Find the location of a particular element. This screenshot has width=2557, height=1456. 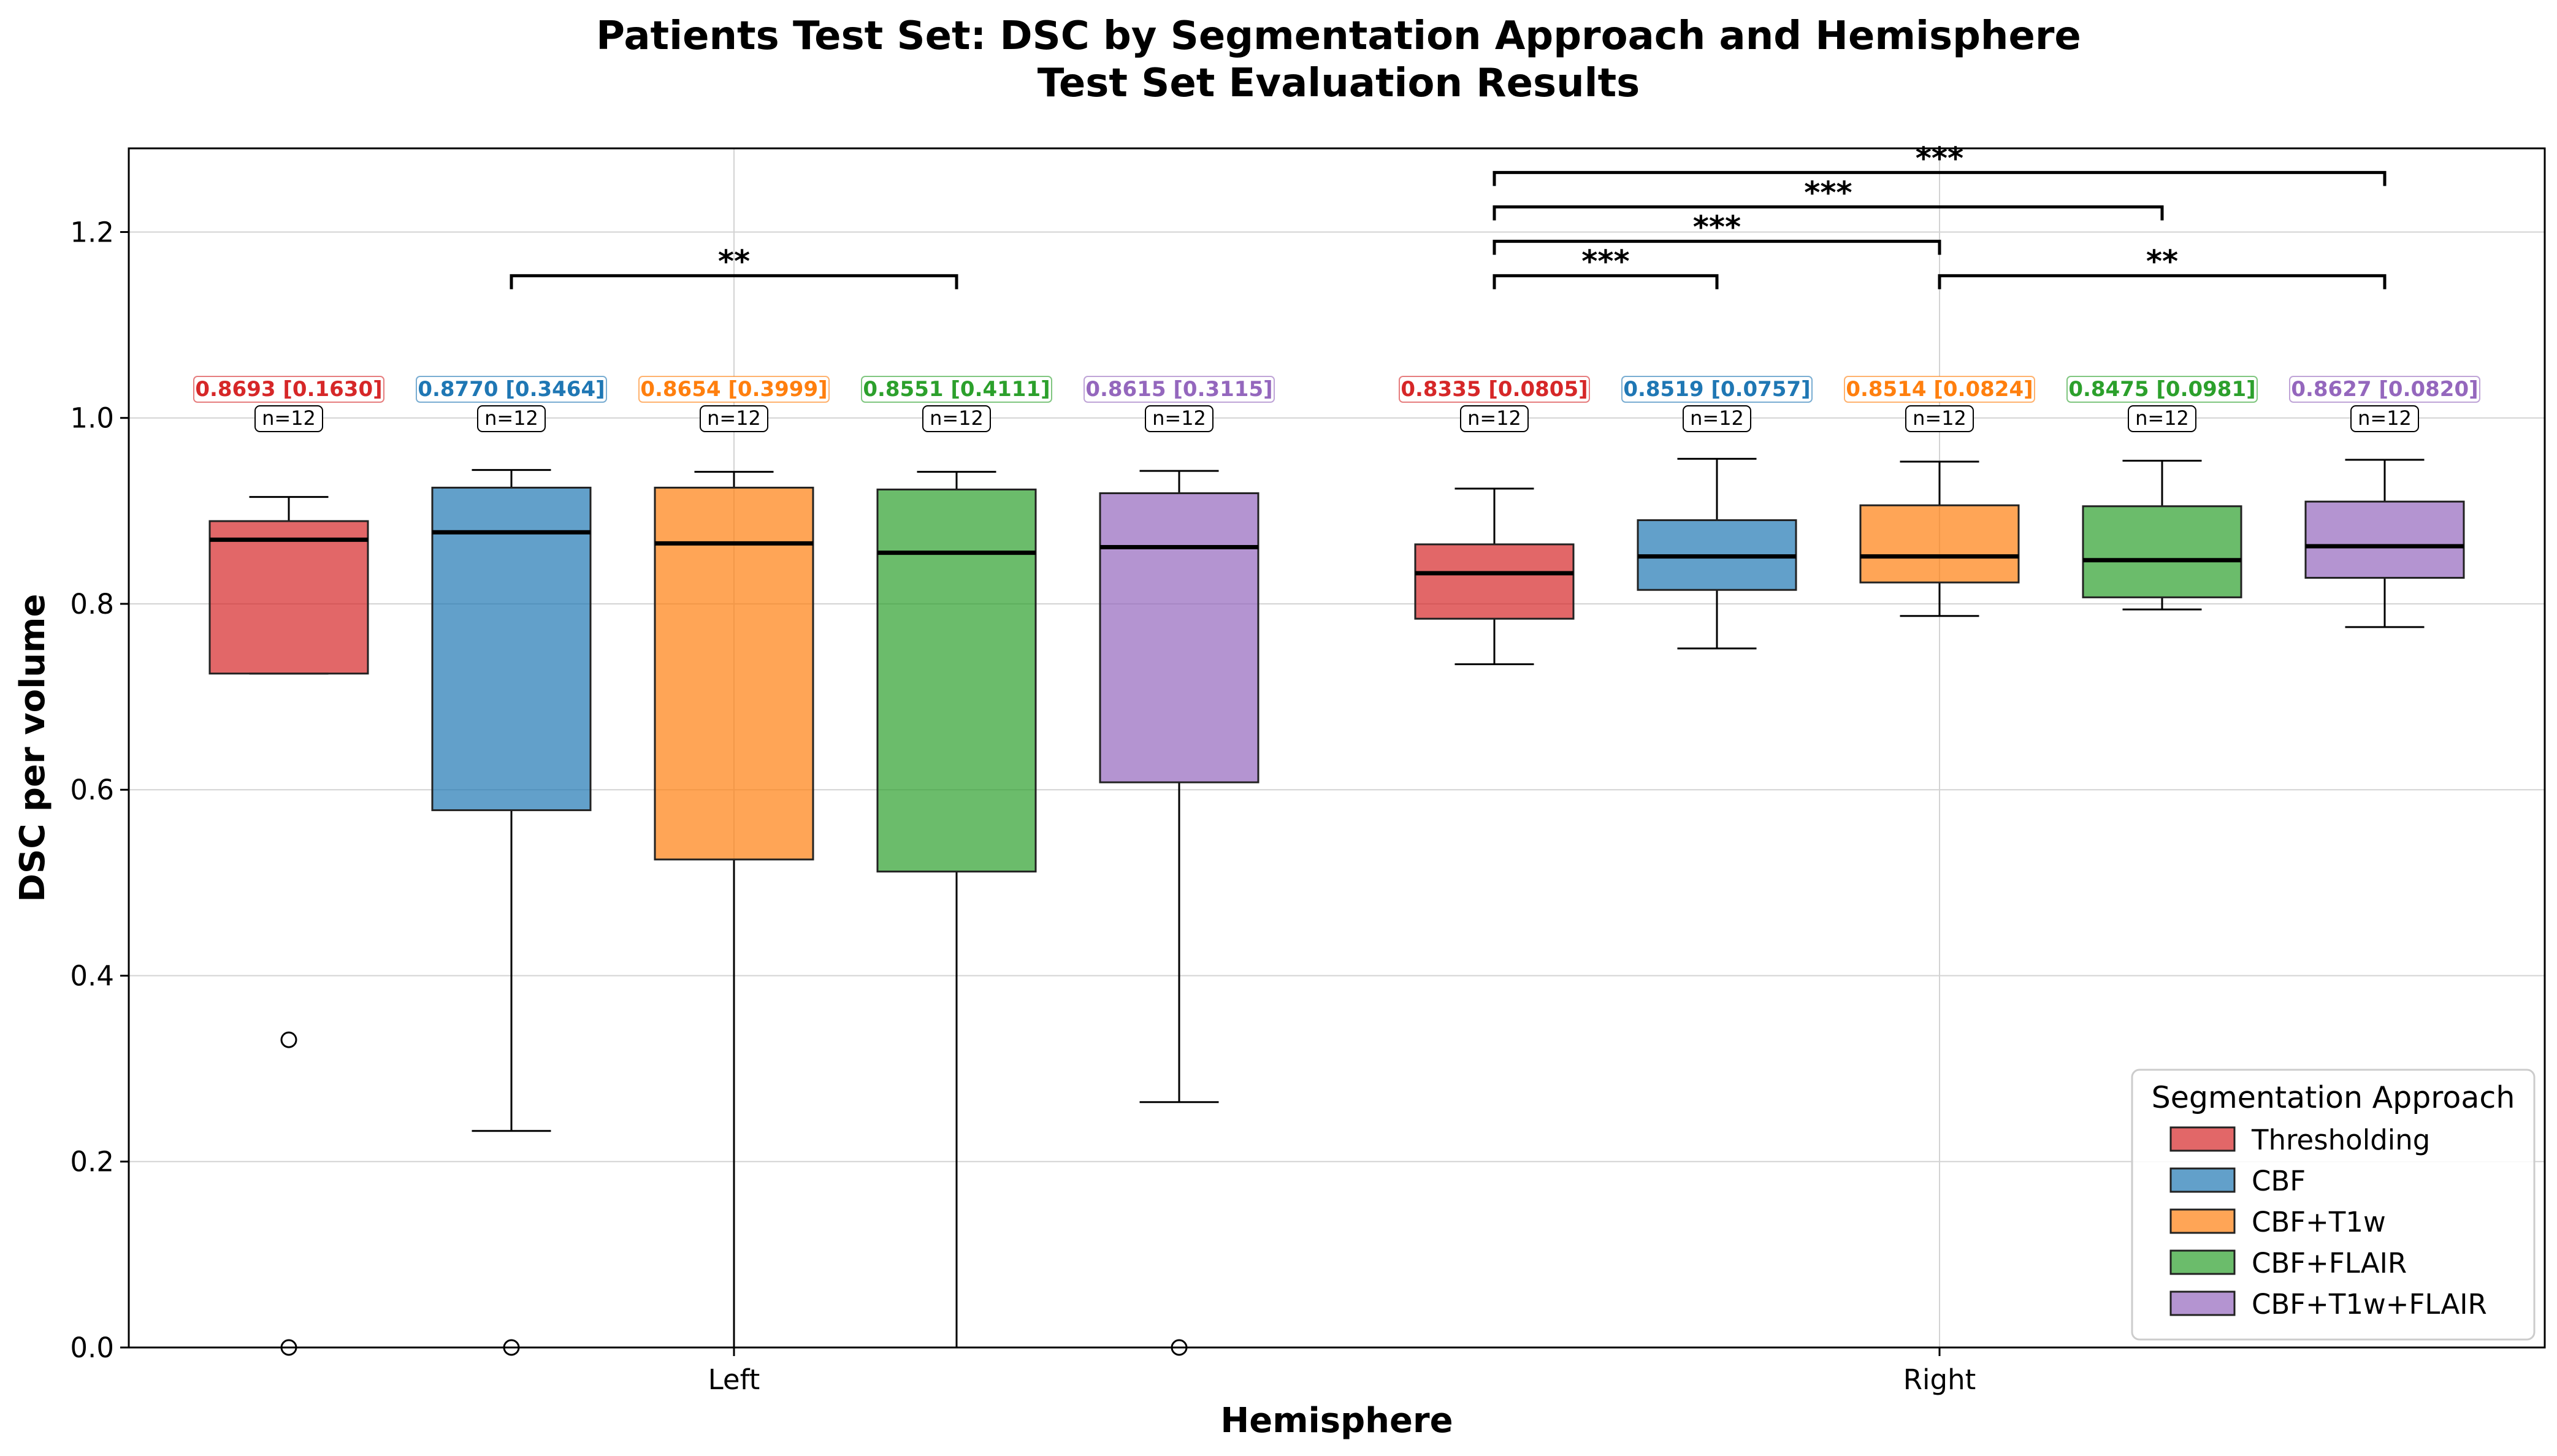

median-iqr-label: 0.8770 [0.3464] is located at coordinates (512, 389).